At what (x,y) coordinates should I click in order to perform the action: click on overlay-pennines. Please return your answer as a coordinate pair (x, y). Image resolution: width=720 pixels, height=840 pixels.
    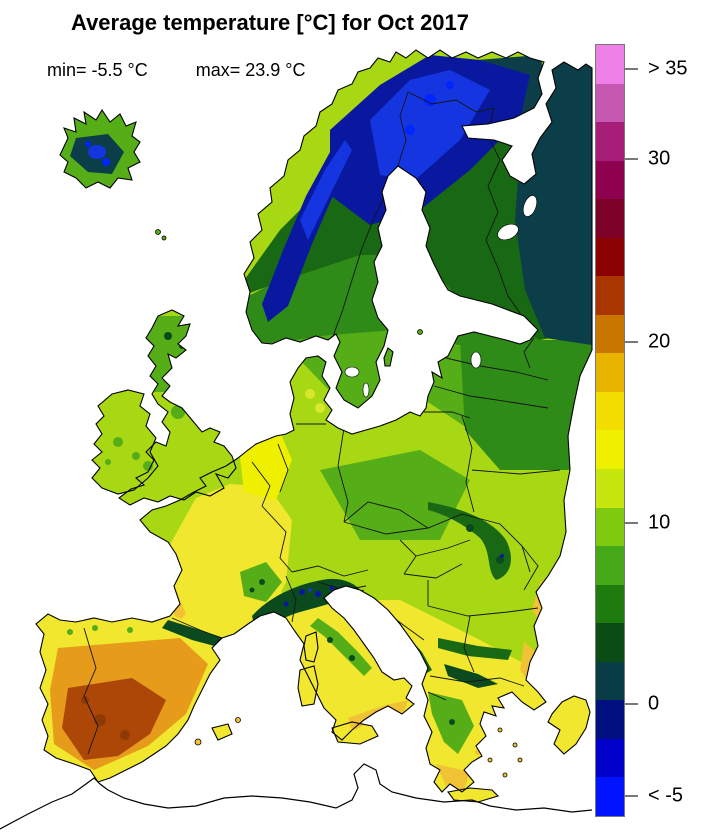
    Looking at the image, I should click on (178, 412).